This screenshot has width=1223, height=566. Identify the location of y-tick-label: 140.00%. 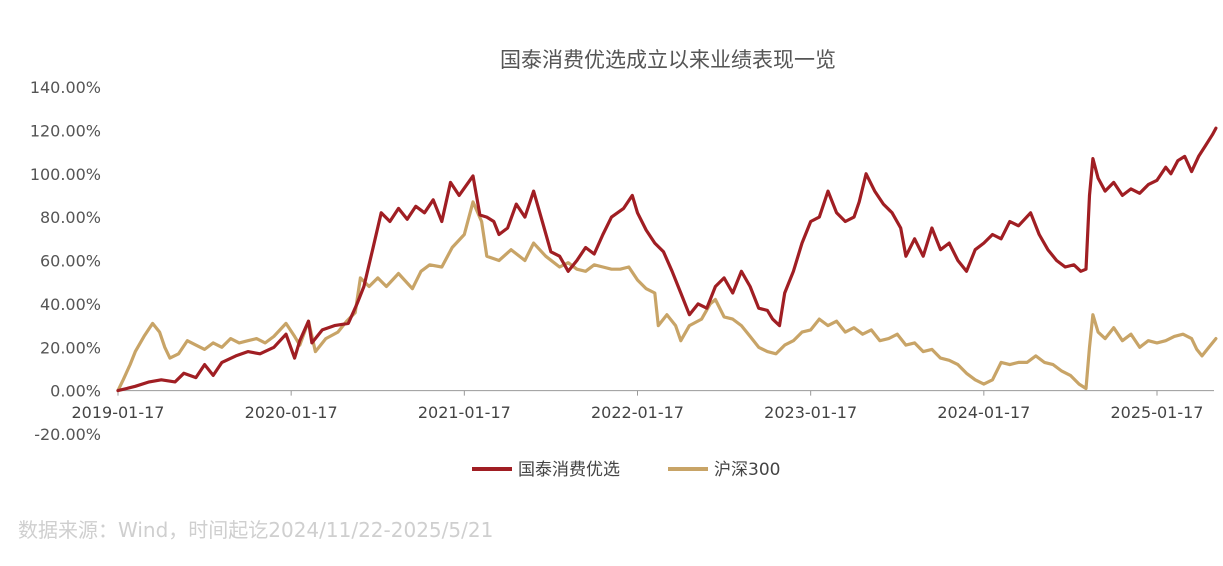
(65, 87).